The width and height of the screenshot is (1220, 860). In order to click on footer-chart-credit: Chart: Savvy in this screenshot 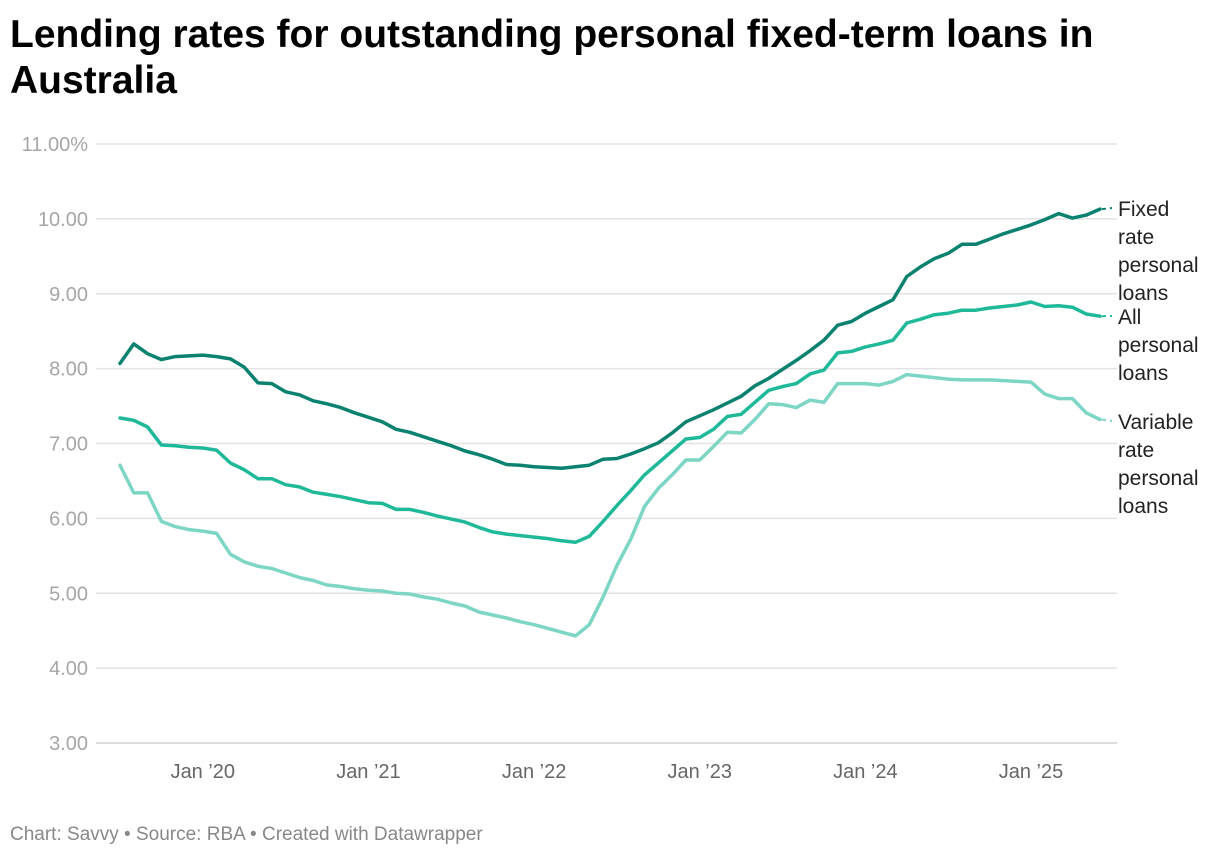, I will do `click(64, 834)`.